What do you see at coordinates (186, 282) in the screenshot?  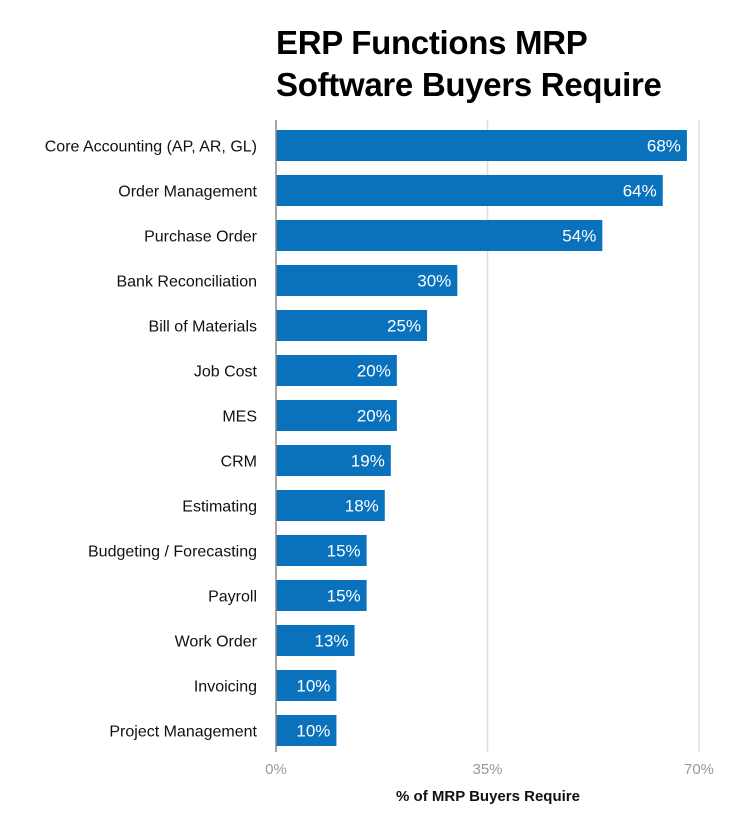 I see `category-label: Bank Reconciliation` at bounding box center [186, 282].